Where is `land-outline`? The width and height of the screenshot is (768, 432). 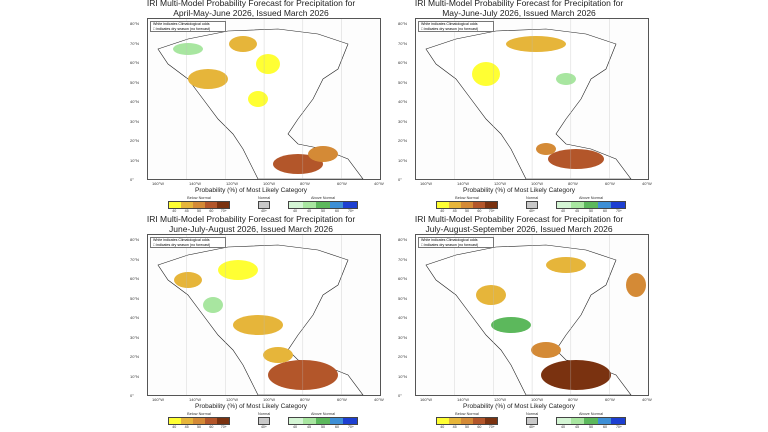 land-outline is located at coordinates (528, 319).